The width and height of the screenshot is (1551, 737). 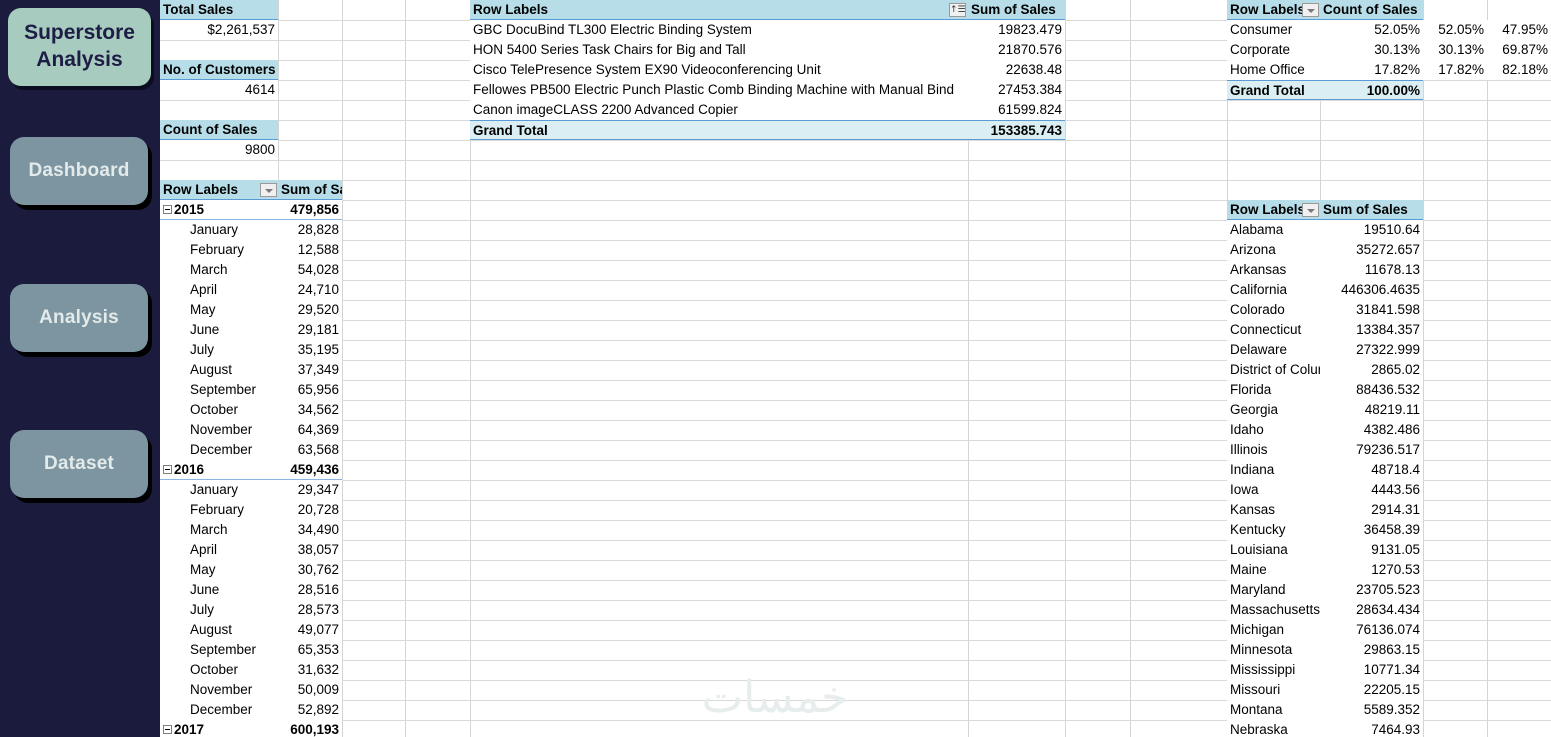 What do you see at coordinates (1371, 30) in the screenshot?
I see `segment-pivot-row-value: 52.05%` at bounding box center [1371, 30].